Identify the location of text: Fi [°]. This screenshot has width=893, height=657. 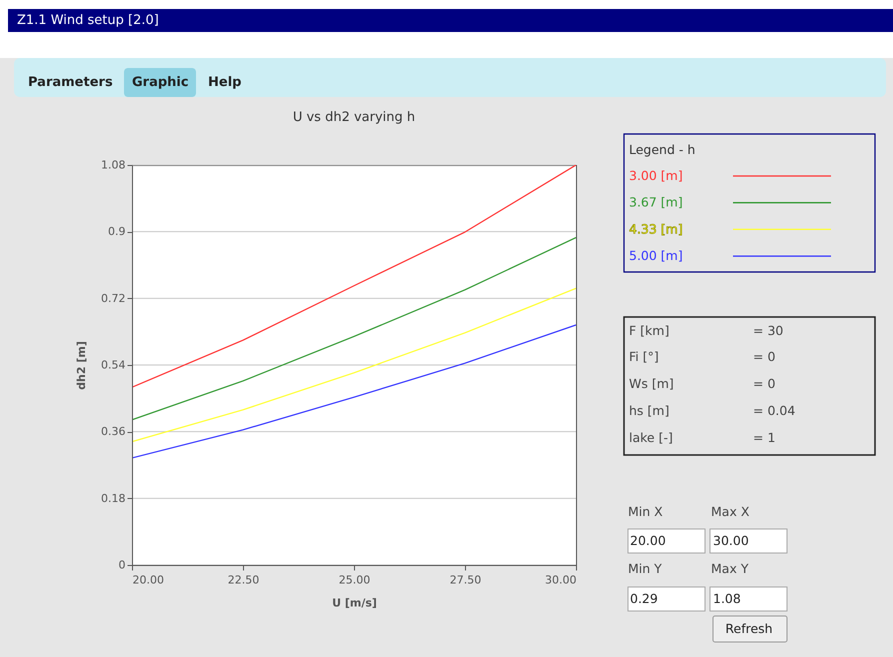
(644, 356).